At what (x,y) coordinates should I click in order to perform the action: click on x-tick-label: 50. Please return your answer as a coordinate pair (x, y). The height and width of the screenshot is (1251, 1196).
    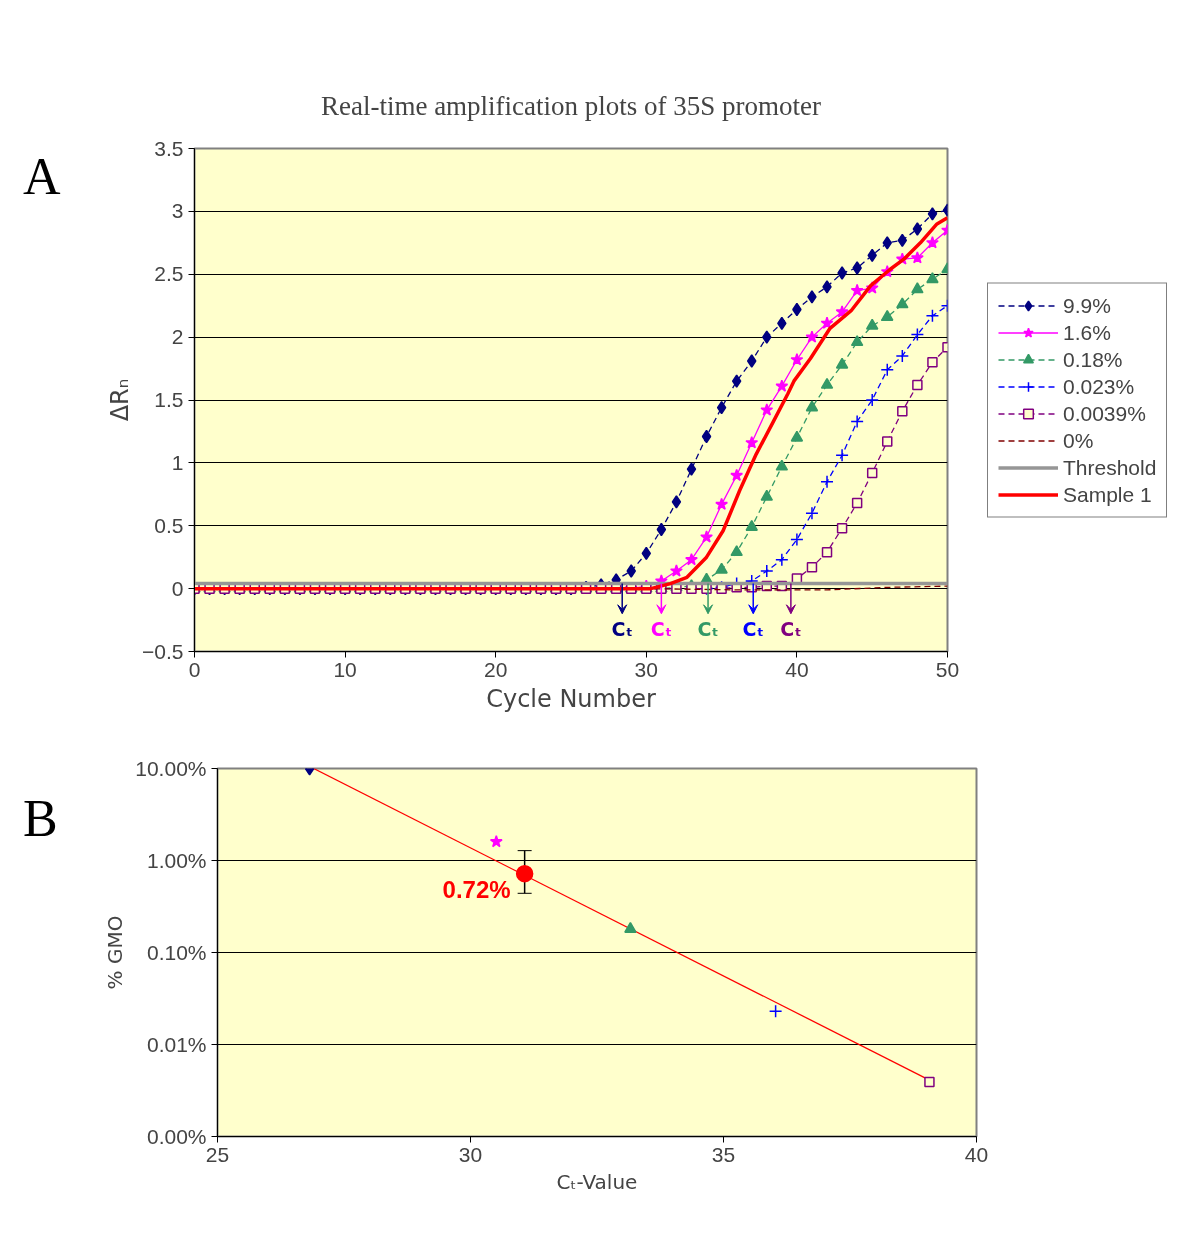
    Looking at the image, I should click on (947, 669).